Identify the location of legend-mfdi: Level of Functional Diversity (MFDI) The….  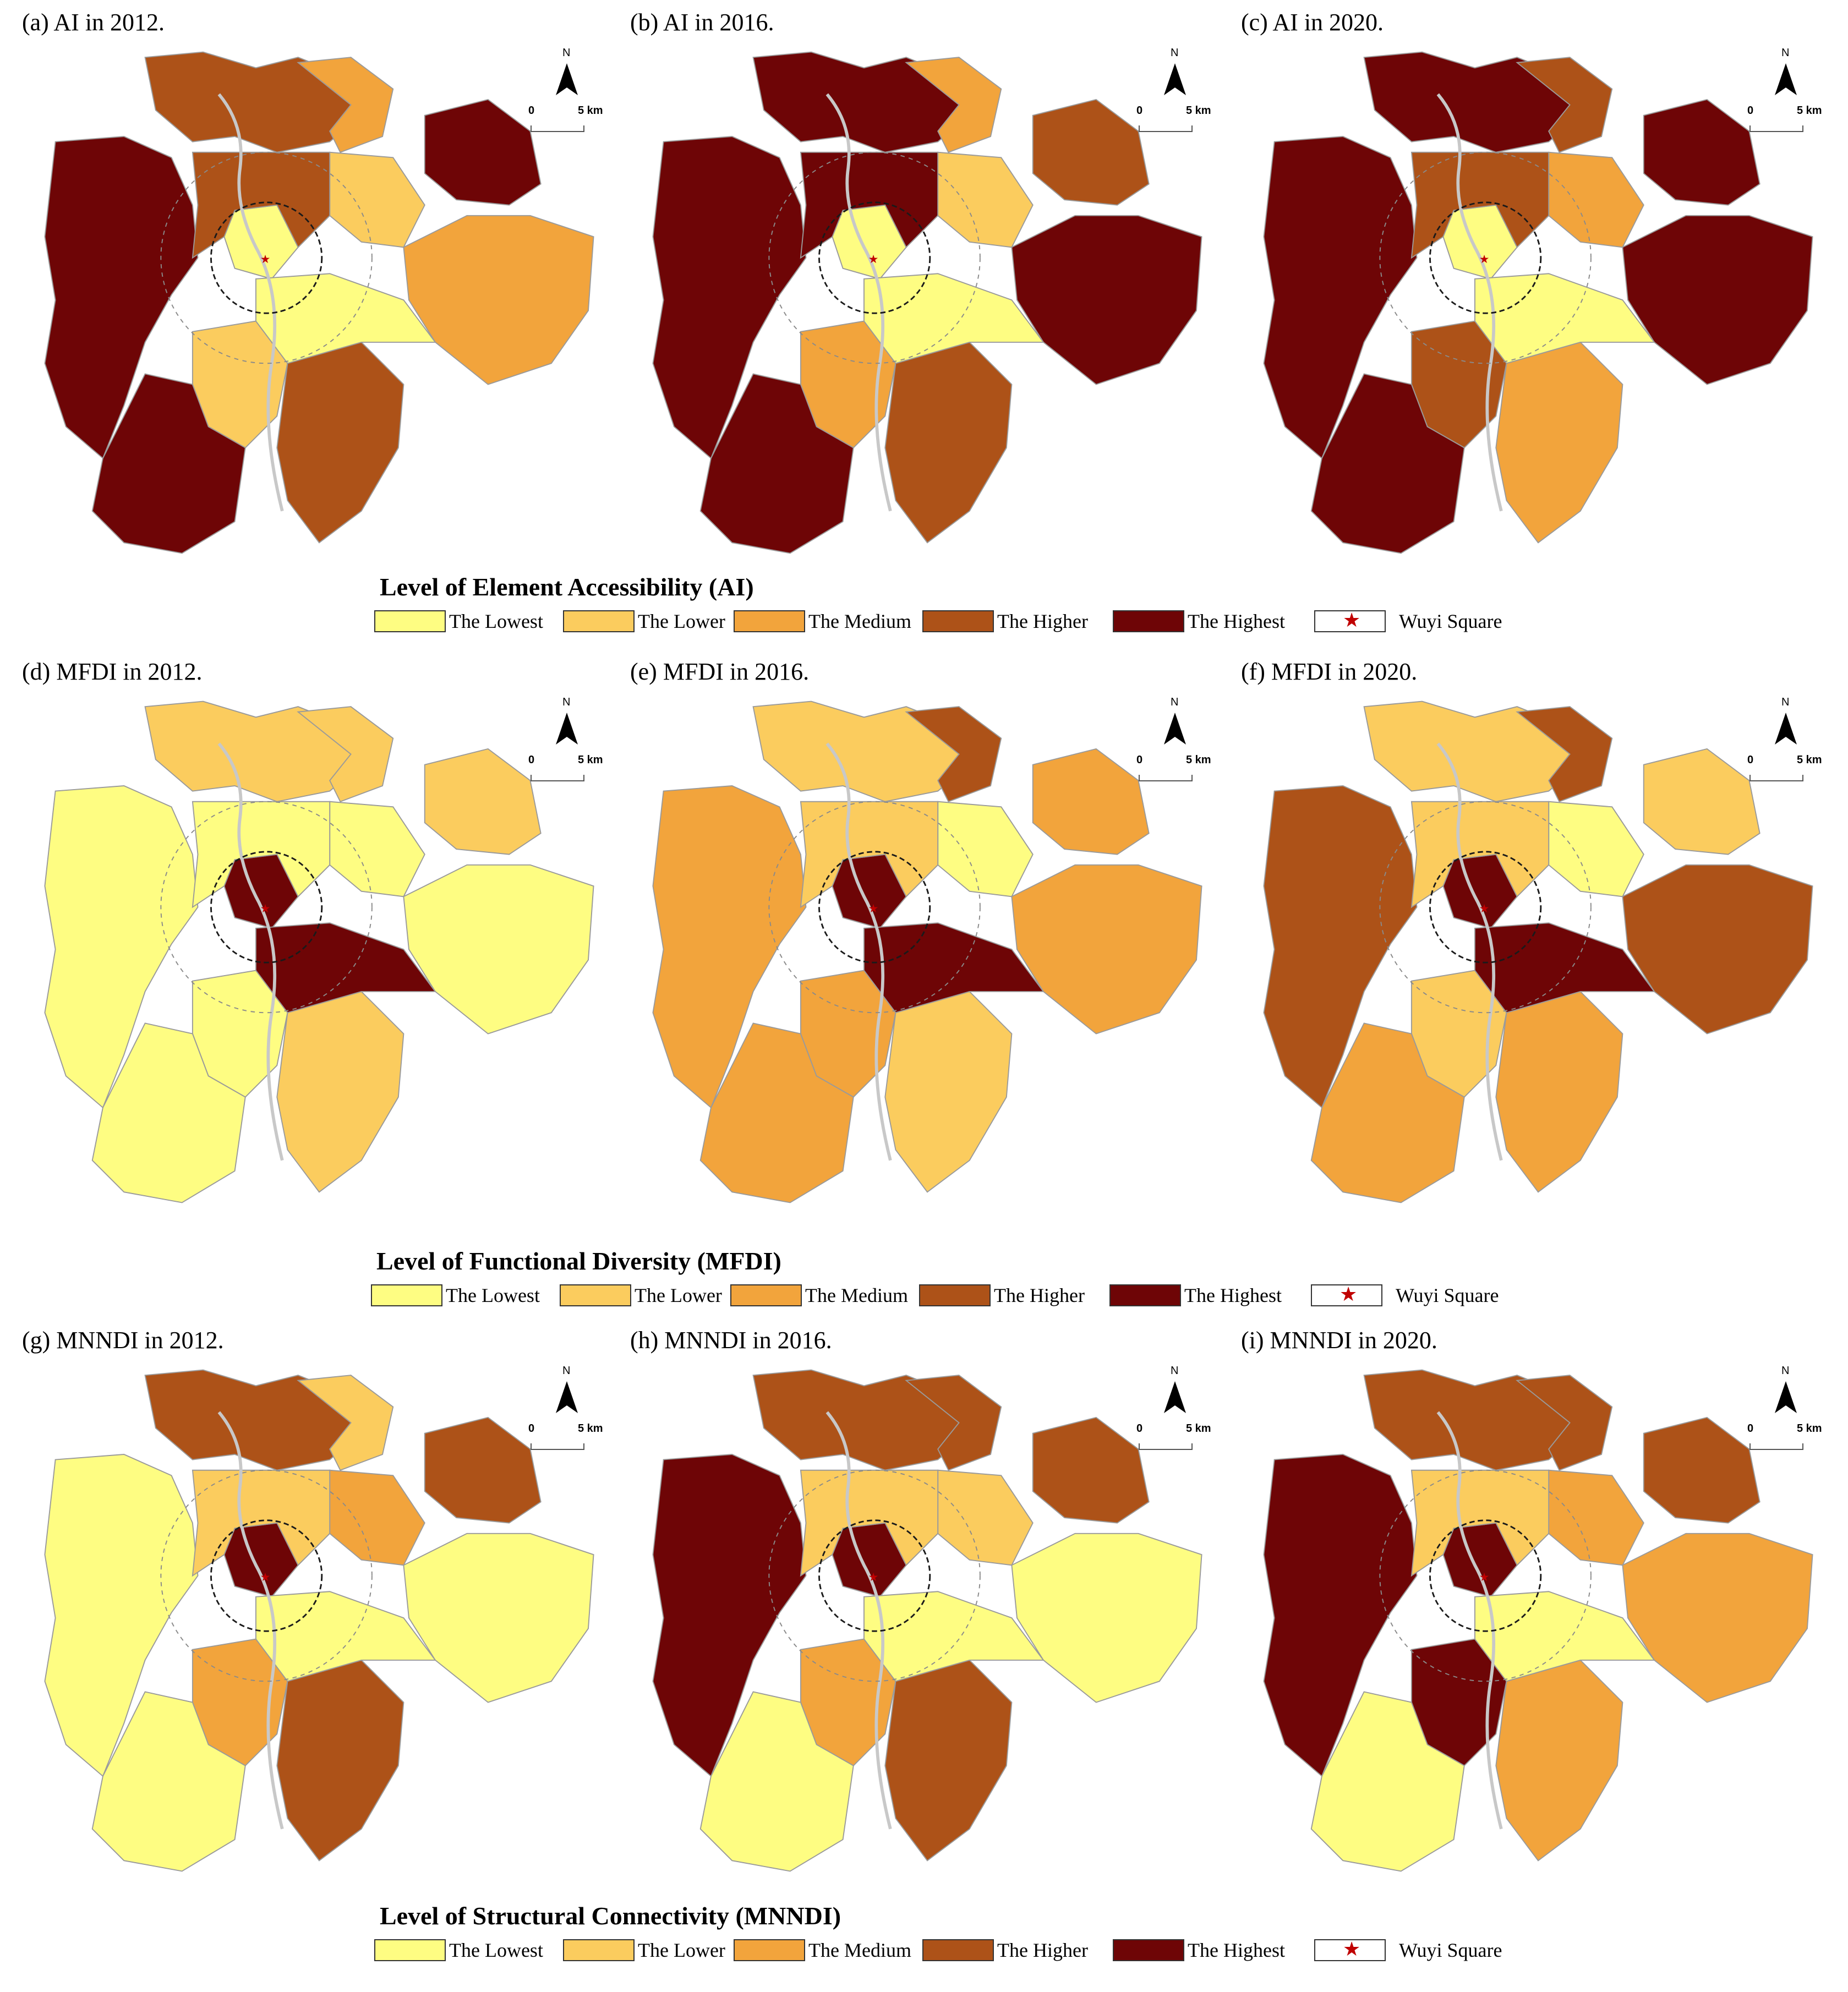
(924, 1279).